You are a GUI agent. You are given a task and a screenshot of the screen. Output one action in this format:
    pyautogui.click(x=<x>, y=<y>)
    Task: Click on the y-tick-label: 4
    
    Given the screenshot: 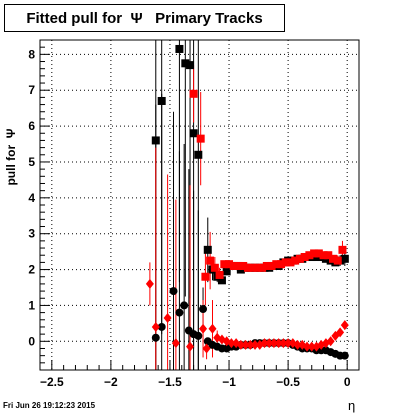 What is the action you would take?
    pyautogui.click(x=31, y=198)
    